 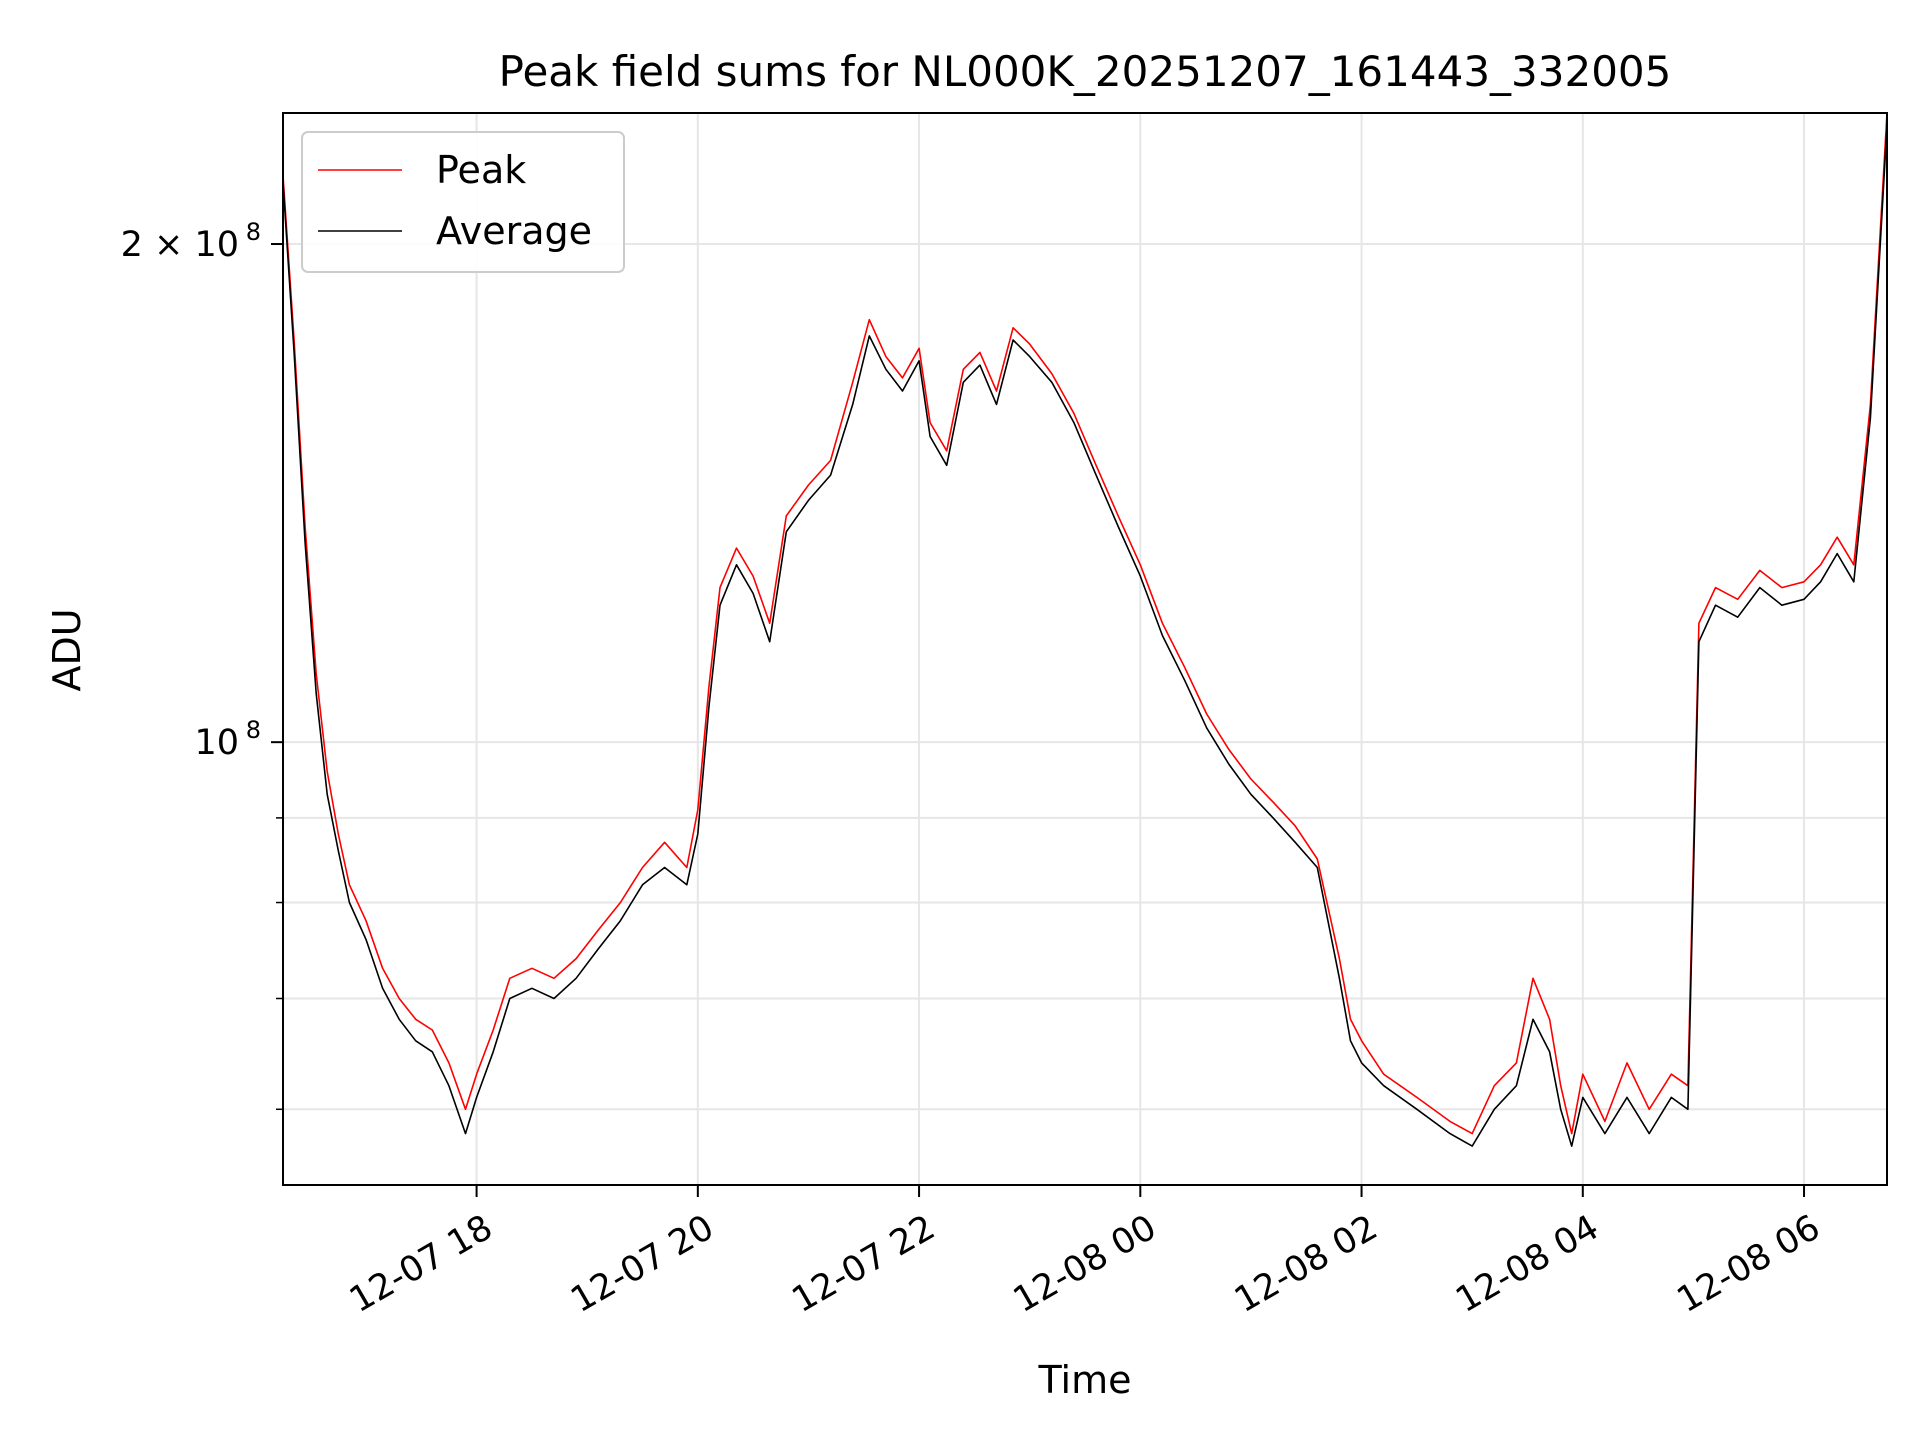 What do you see at coordinates (1085, 1380) in the screenshot?
I see `x-axis-label: Time` at bounding box center [1085, 1380].